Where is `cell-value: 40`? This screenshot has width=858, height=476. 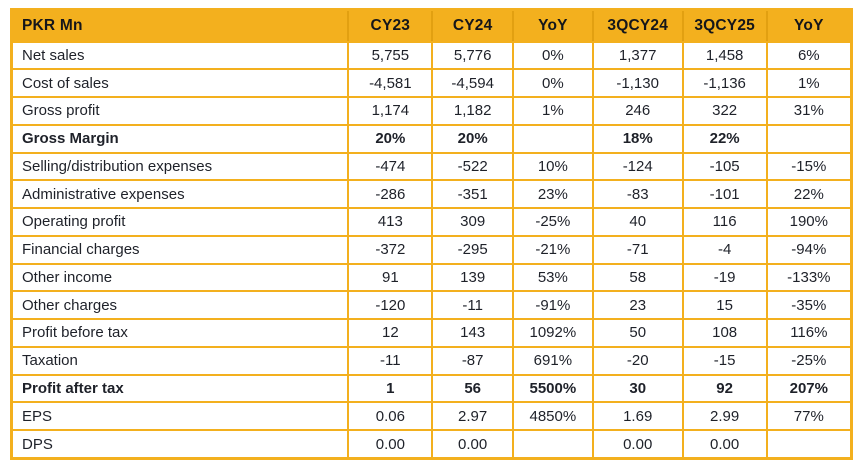
cell-value: 40 is located at coordinates (637, 222).